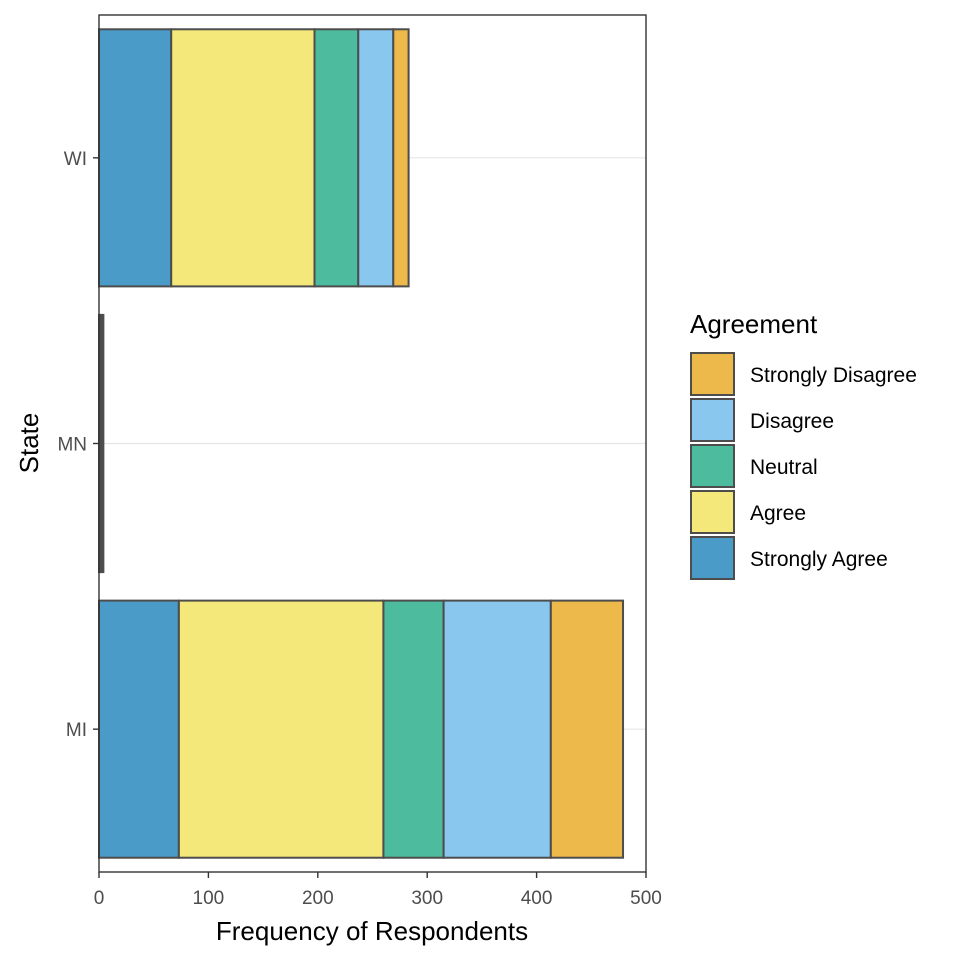 The image size is (960, 960). I want to click on legend-key-strongly-agree, so click(712, 558).